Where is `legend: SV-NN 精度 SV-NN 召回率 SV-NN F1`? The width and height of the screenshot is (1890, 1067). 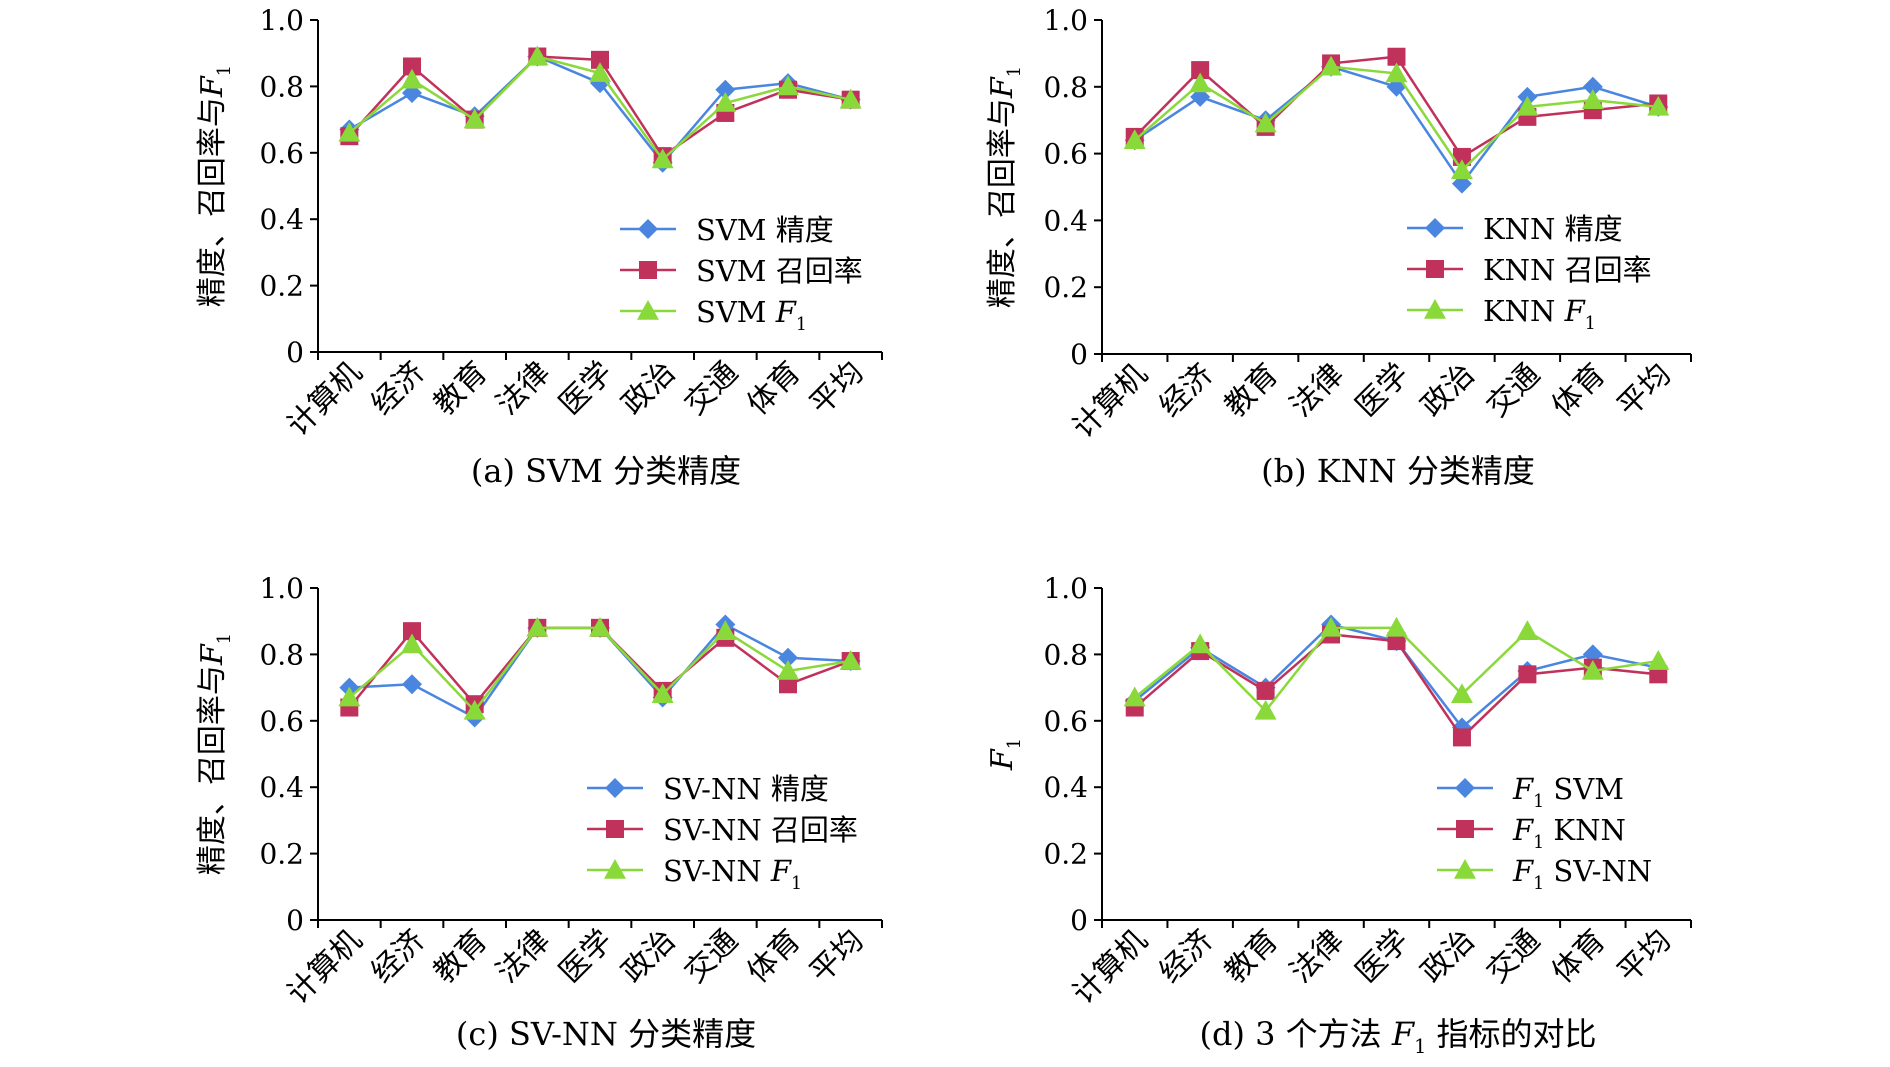
legend: SV-NN 精度 SV-NN 召回率 SV-NN F1 is located at coordinates (722, 833).